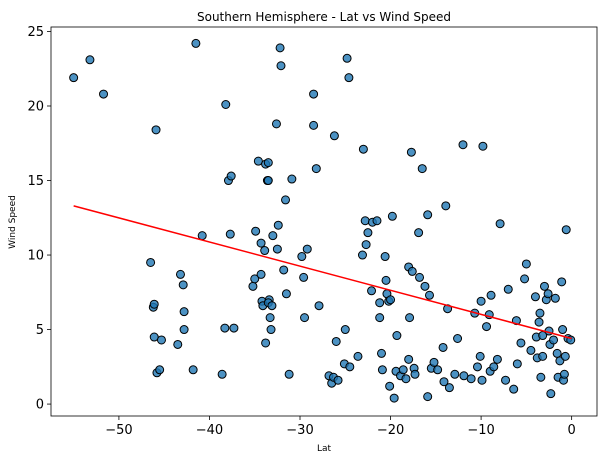  What do you see at coordinates (35, 256) in the screenshot?
I see `y-tick-label: 10` at bounding box center [35, 256].